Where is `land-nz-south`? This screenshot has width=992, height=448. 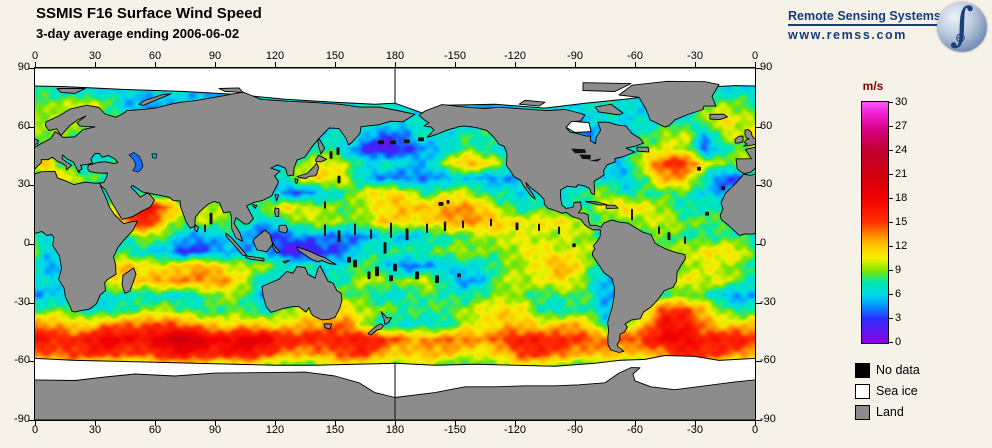
land-nz-south is located at coordinates (375, 329).